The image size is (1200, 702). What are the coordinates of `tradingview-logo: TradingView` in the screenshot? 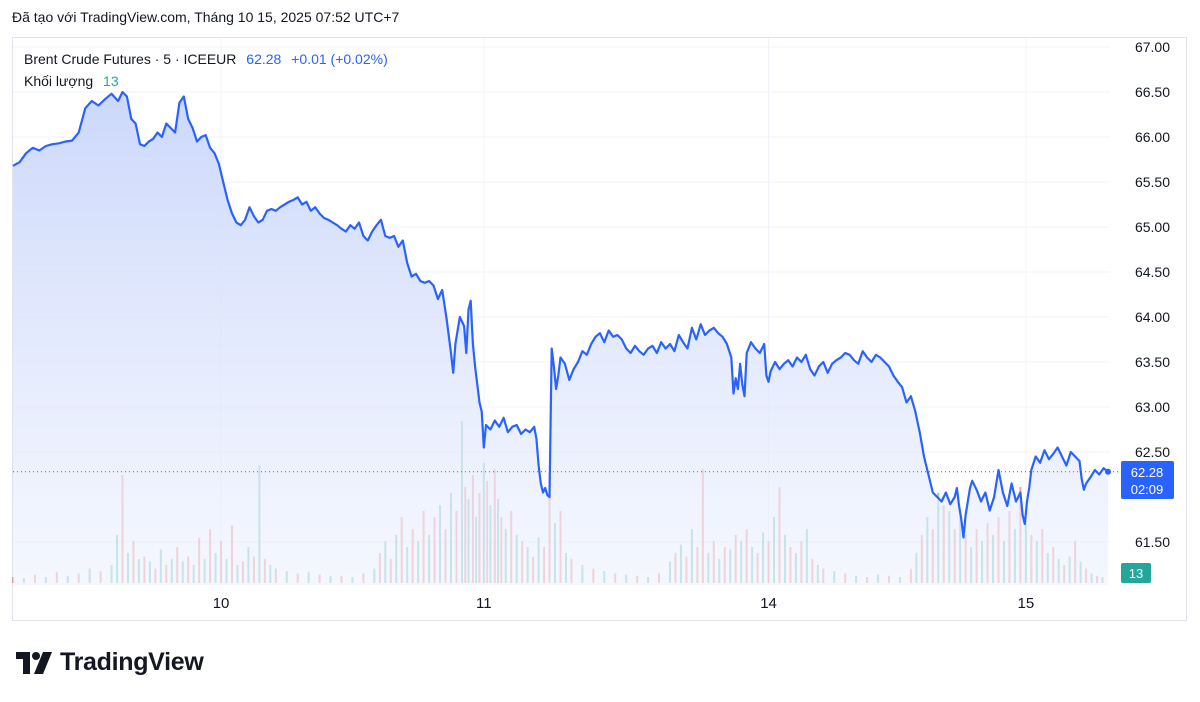 It's located at (110, 662).